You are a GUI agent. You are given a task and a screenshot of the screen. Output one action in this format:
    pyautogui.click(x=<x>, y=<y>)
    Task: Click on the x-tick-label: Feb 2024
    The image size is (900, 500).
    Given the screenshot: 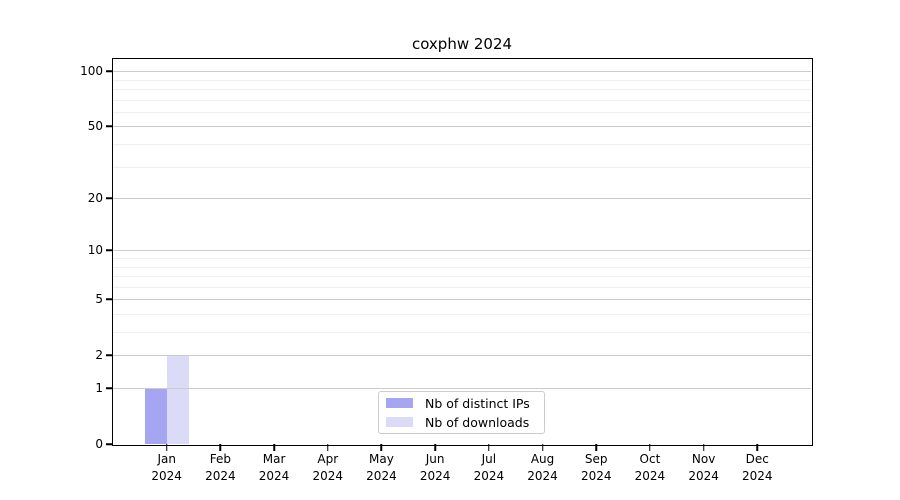 What is the action you would take?
    pyautogui.click(x=220, y=468)
    